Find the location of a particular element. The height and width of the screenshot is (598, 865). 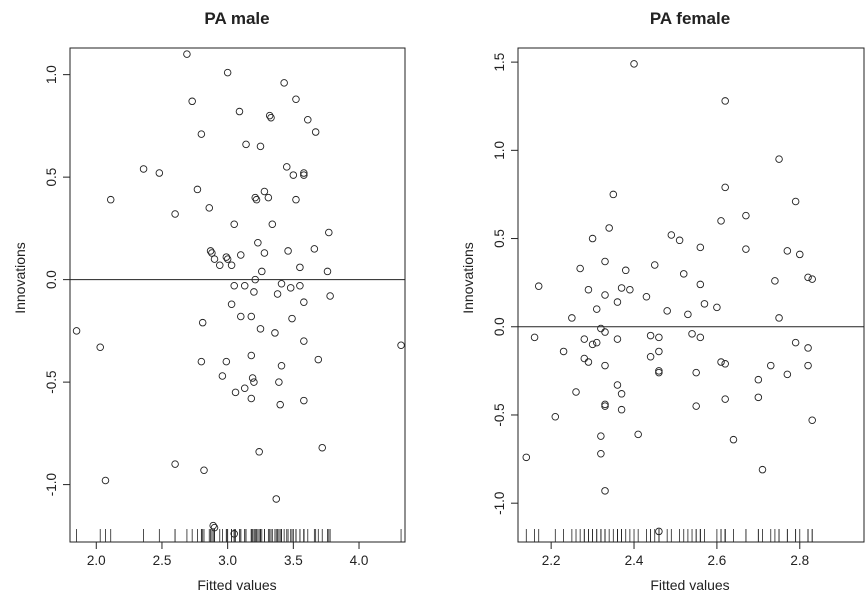

x-tick-label: 2.6 is located at coordinates (717, 560).